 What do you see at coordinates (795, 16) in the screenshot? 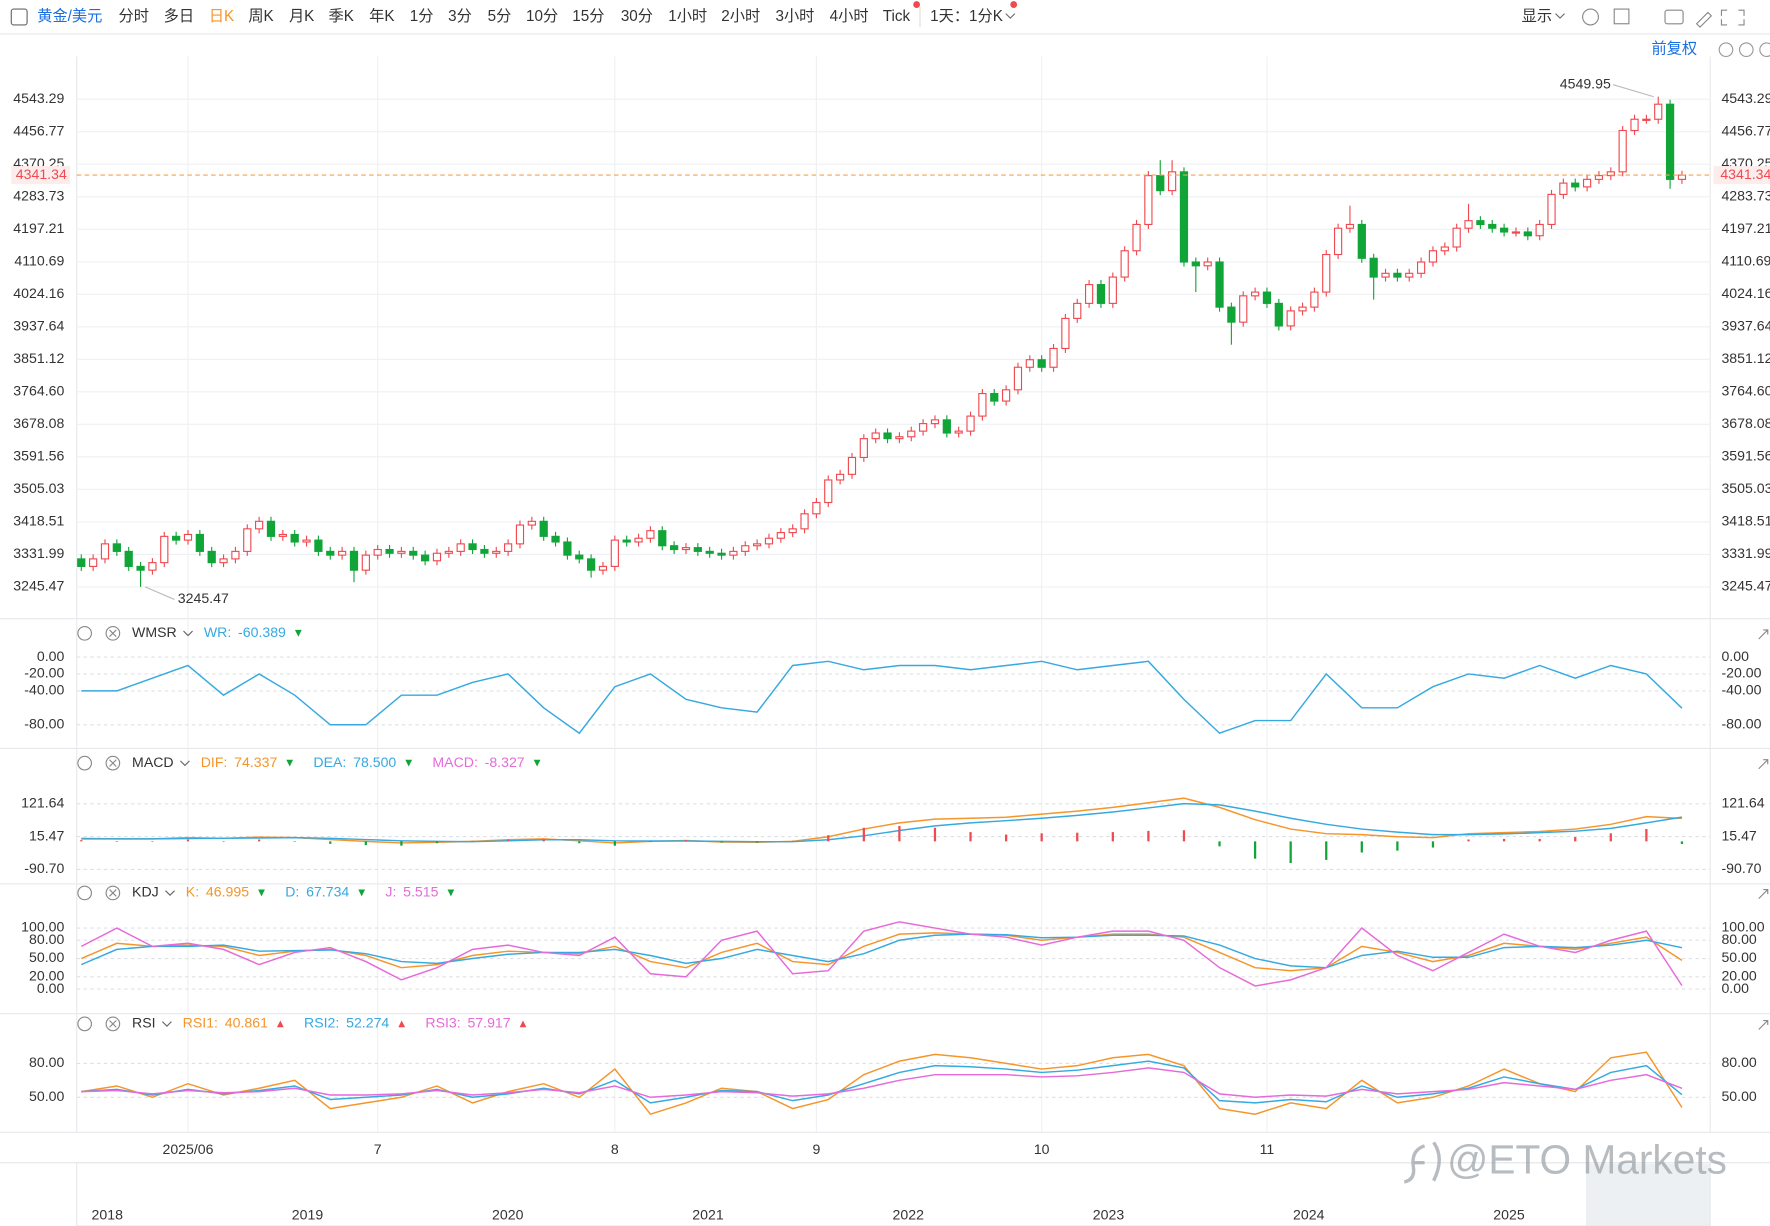
I see `timeframe-tab: 3小时` at bounding box center [795, 16].